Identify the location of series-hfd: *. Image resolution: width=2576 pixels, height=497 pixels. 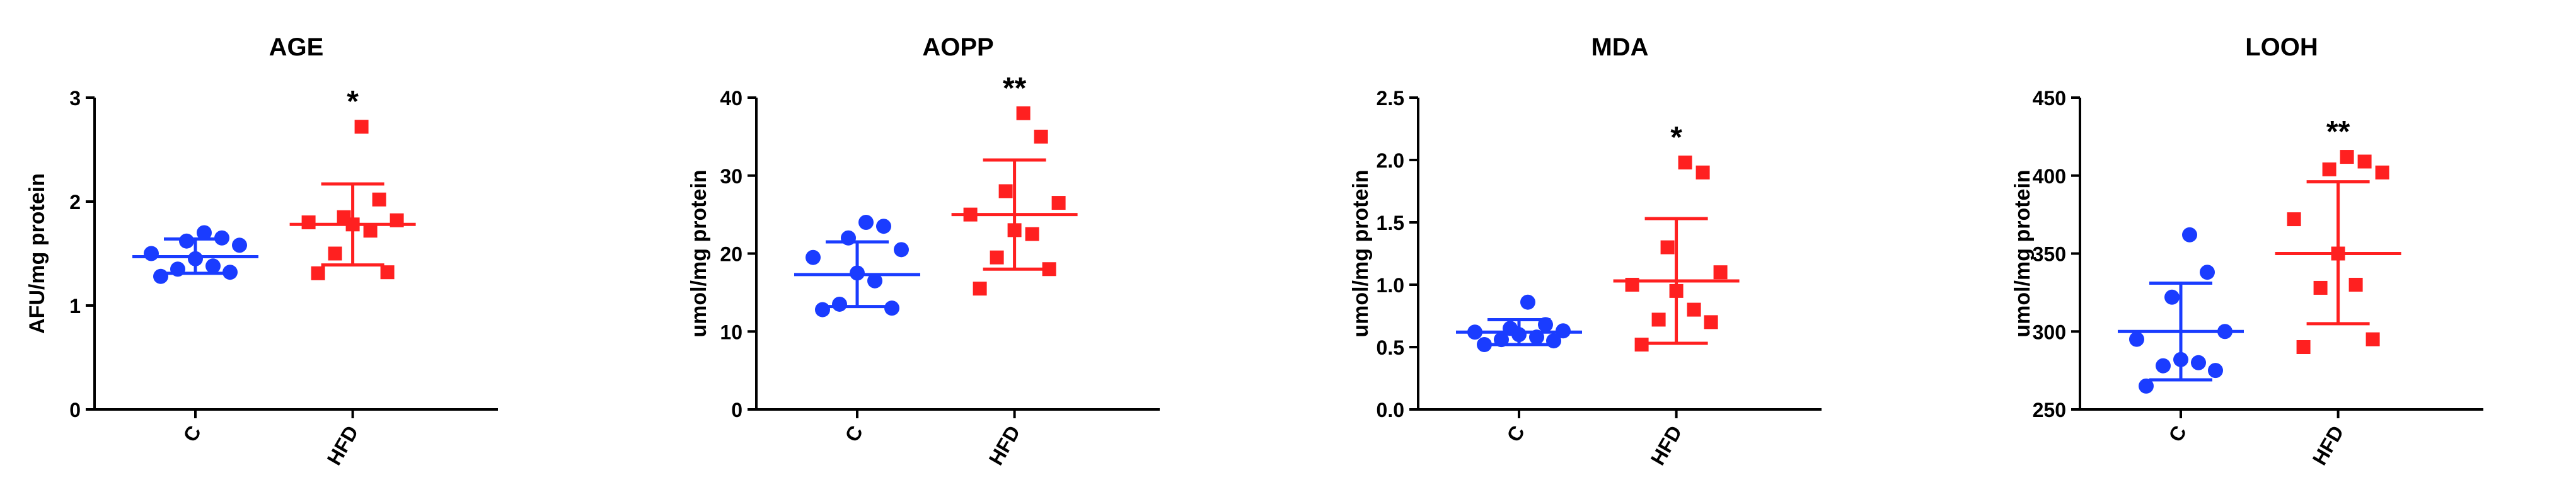
(1676, 237).